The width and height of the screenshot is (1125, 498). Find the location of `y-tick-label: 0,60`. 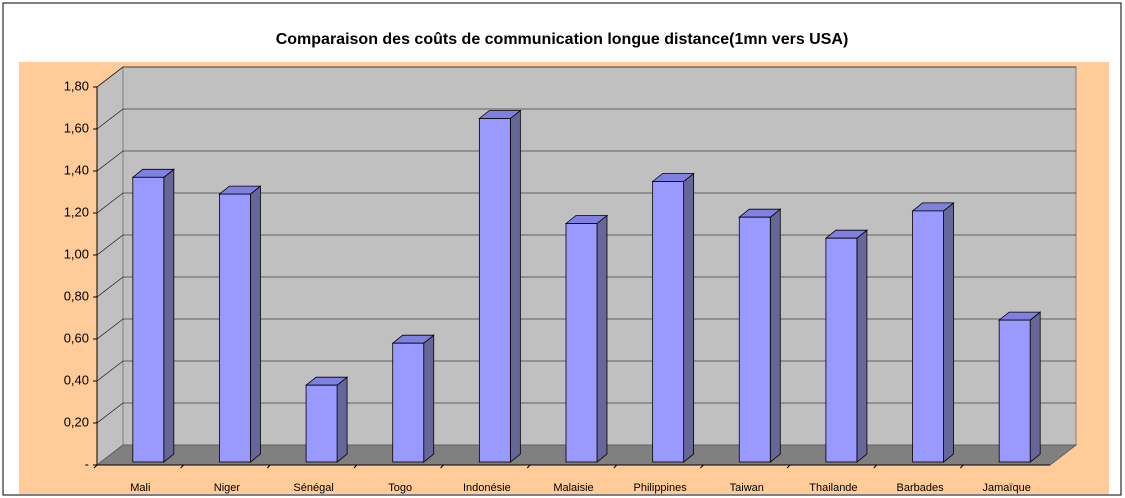

y-tick-label: 0,60 is located at coordinates (76, 337).